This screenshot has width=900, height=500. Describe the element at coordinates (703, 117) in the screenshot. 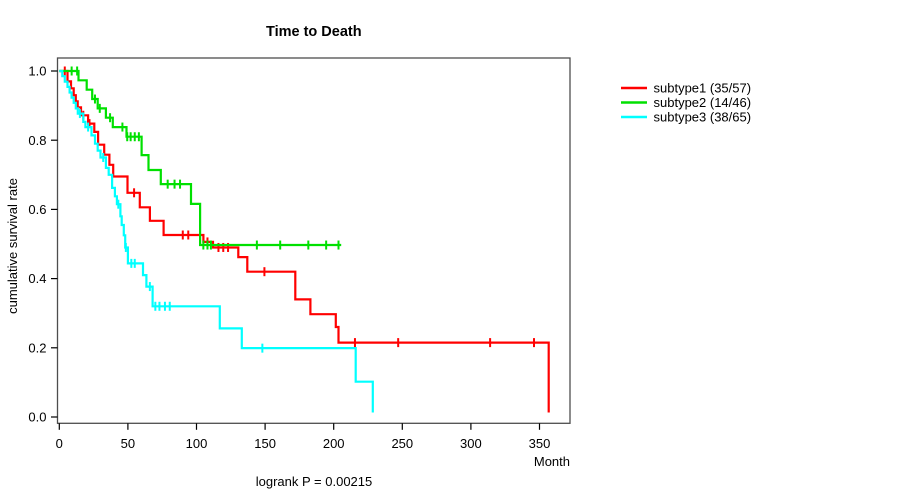

I see `legend-label-subtype3: subtype3 (38/65)` at that location.